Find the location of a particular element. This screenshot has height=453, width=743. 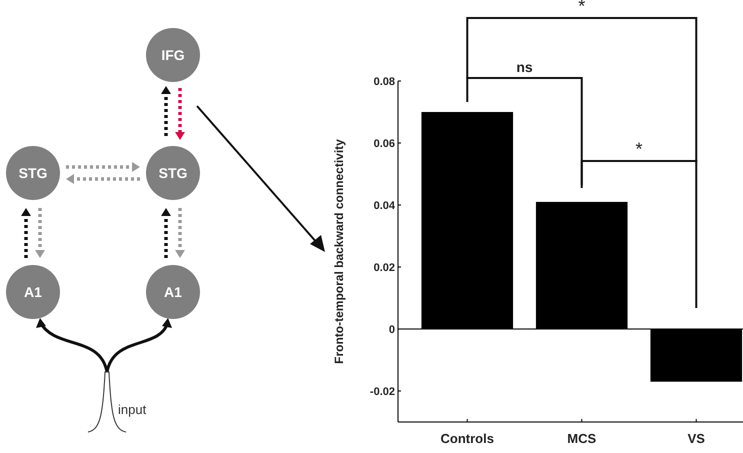

y-tick-label: 0.06 is located at coordinates (384, 144).